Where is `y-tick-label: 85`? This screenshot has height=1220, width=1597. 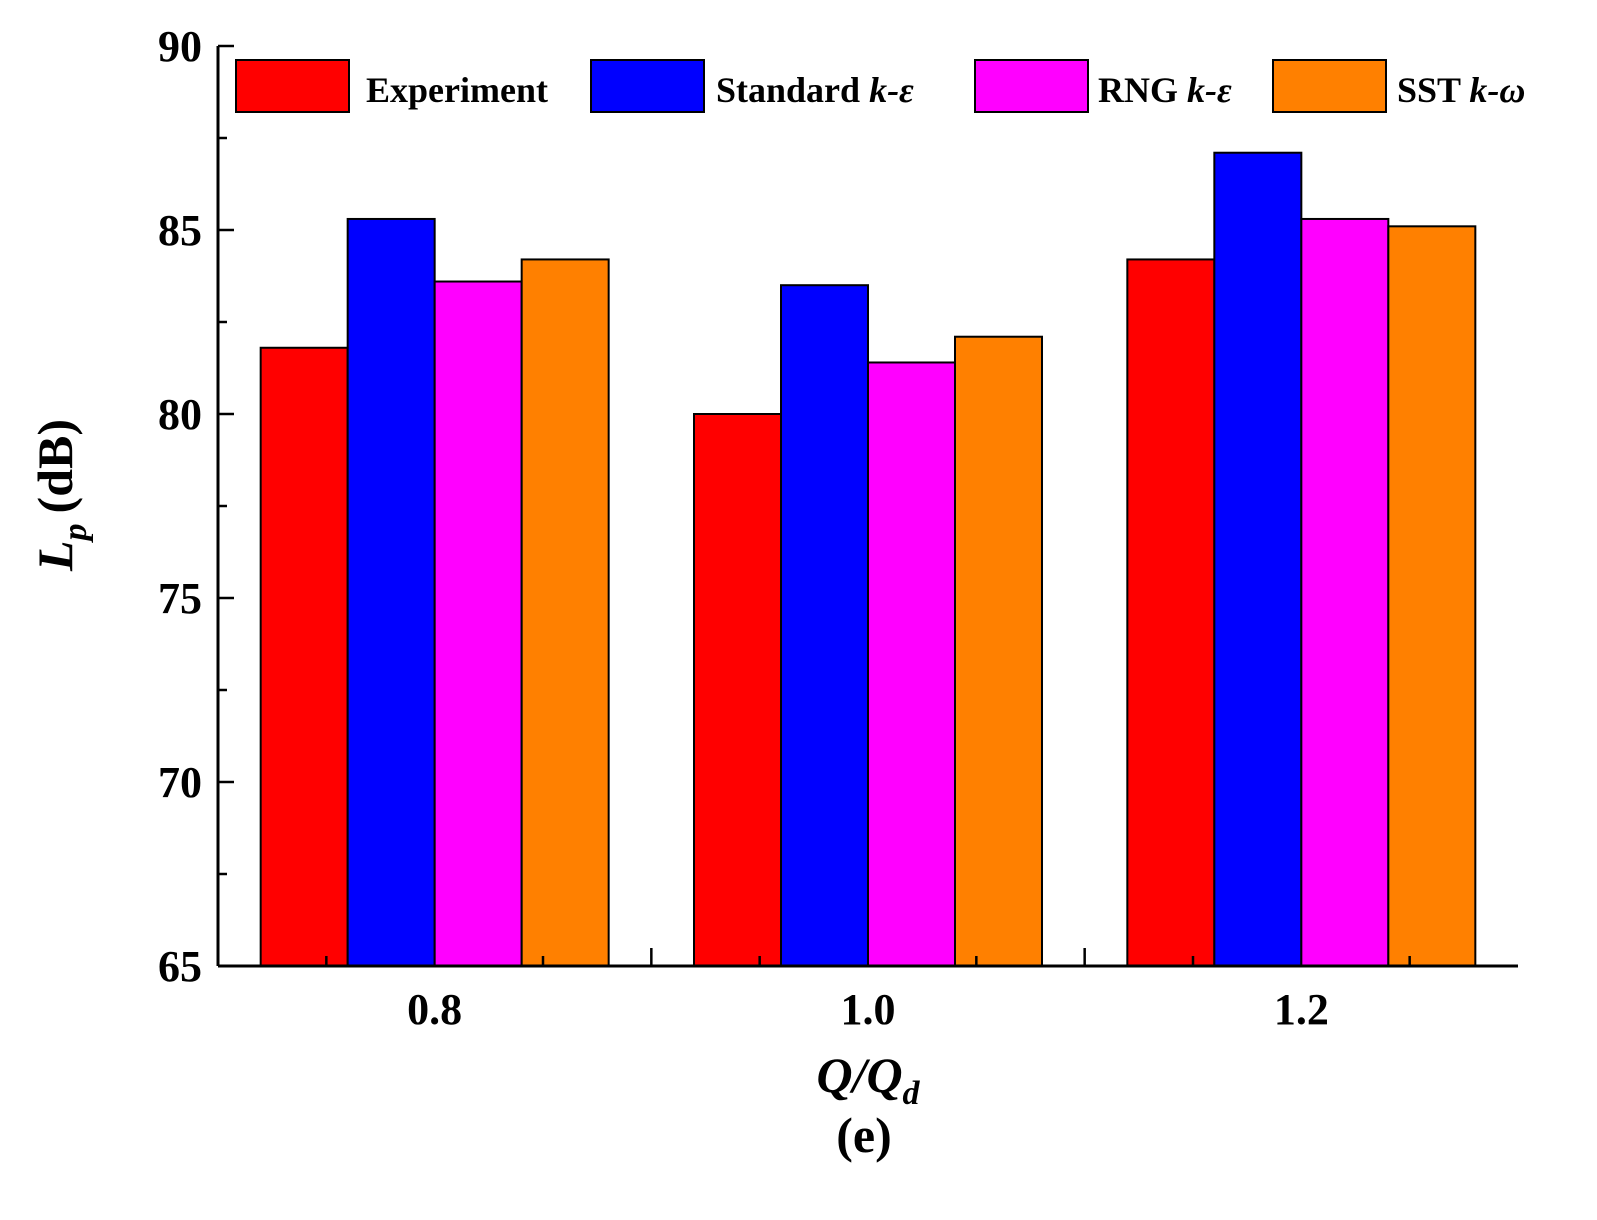
y-tick-label: 85 is located at coordinates (180, 230).